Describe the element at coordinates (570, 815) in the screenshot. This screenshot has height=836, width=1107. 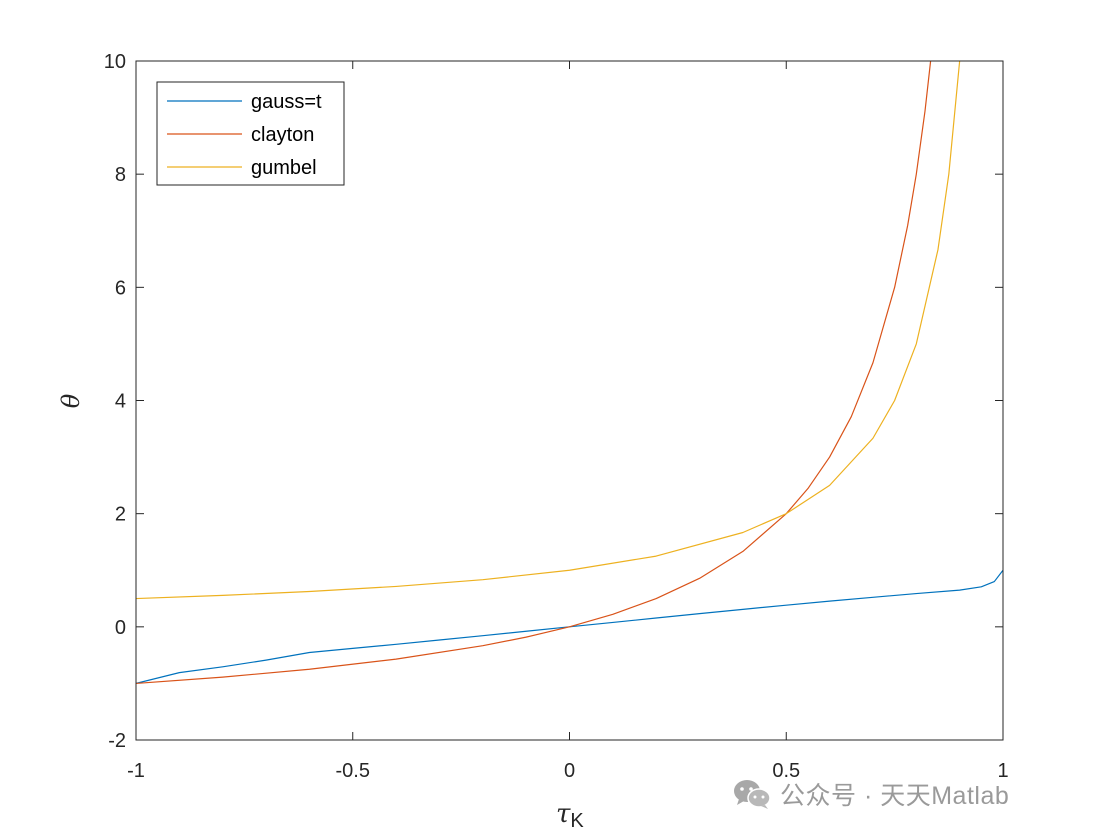
I see `x-axis-label: τK` at that location.